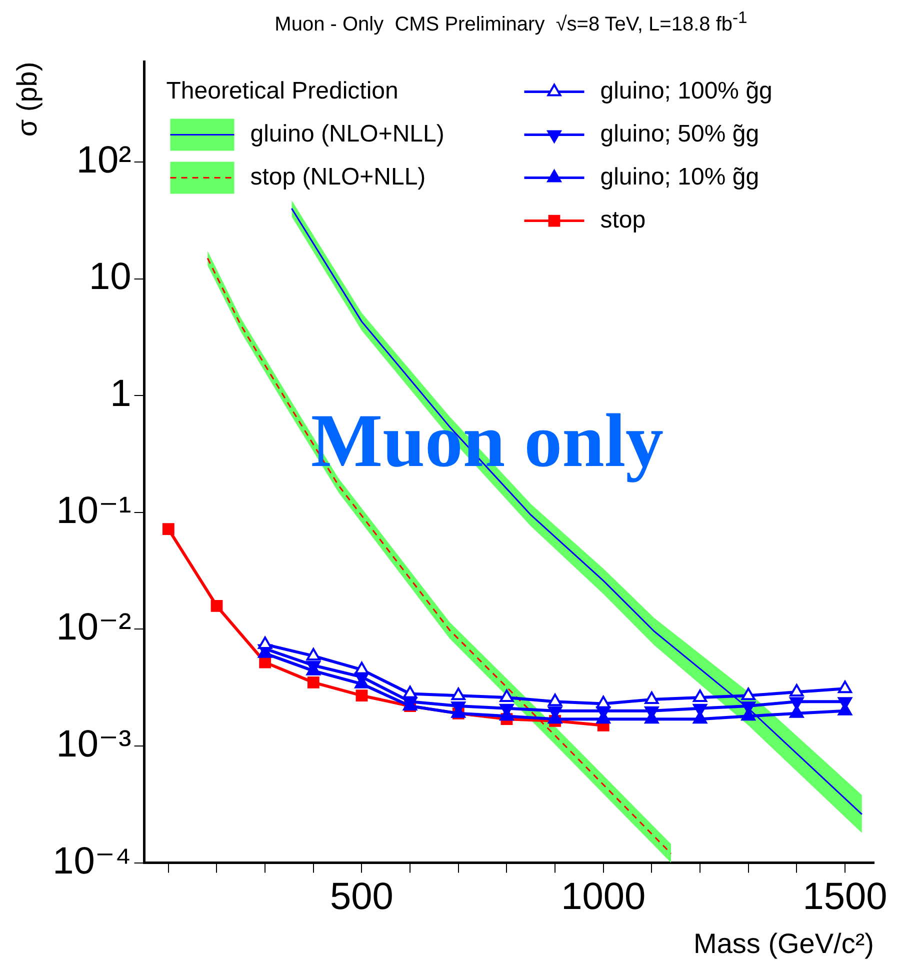  Describe the element at coordinates (92, 861) in the screenshot. I see `y-tick-label: 10⁻⁴` at that location.